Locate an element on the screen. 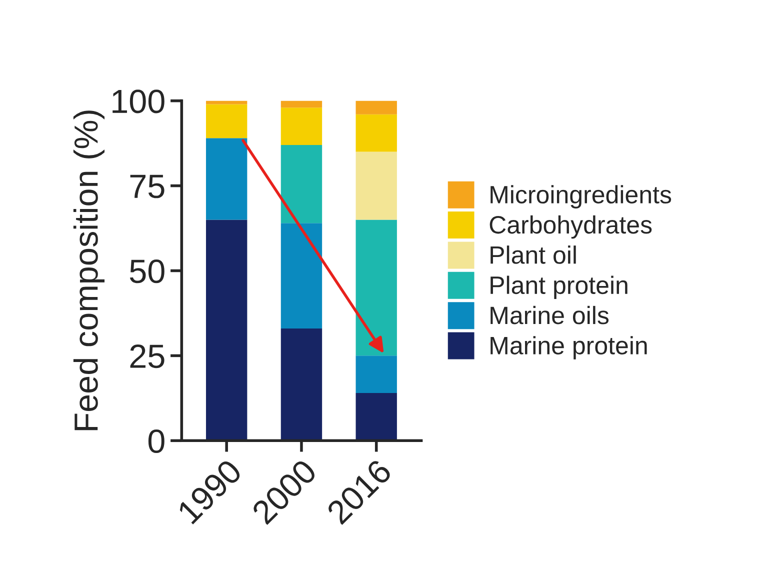 The height and width of the screenshot is (576, 773). legend-label: Marine oils is located at coordinates (549, 315).